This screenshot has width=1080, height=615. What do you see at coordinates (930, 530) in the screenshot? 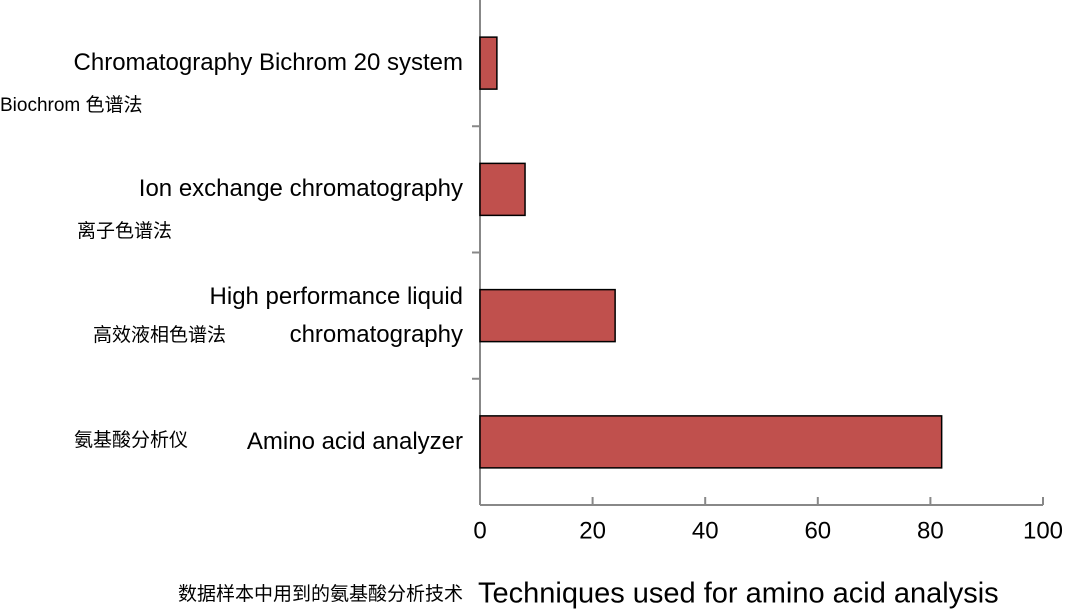
I see `x-tick-label: 80` at bounding box center [930, 530].